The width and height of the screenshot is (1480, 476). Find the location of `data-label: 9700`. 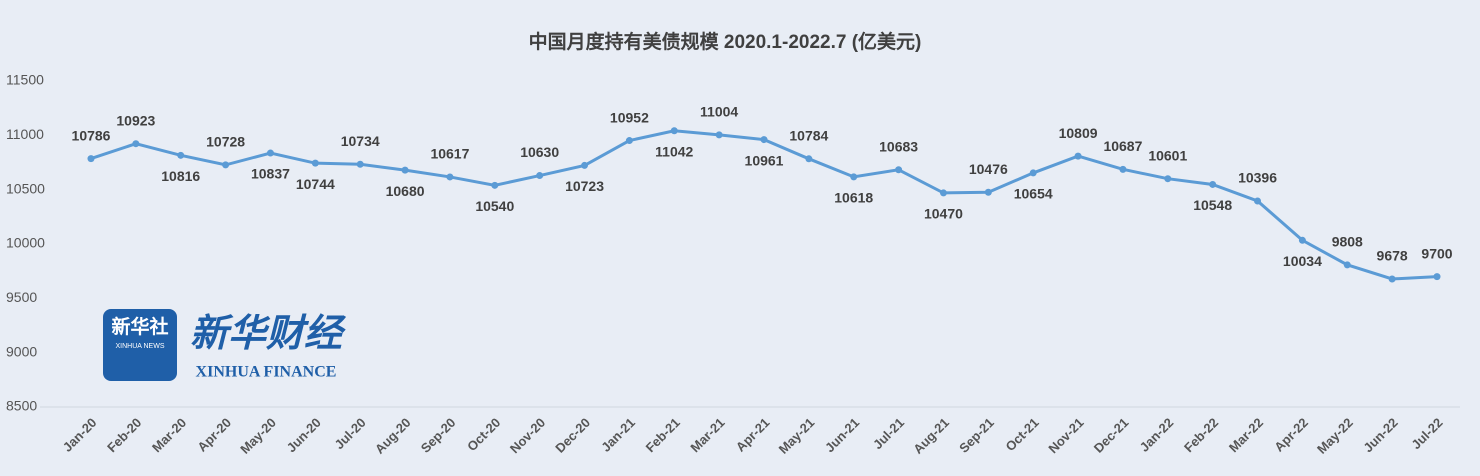

data-label: 9700 is located at coordinates (1436, 253).